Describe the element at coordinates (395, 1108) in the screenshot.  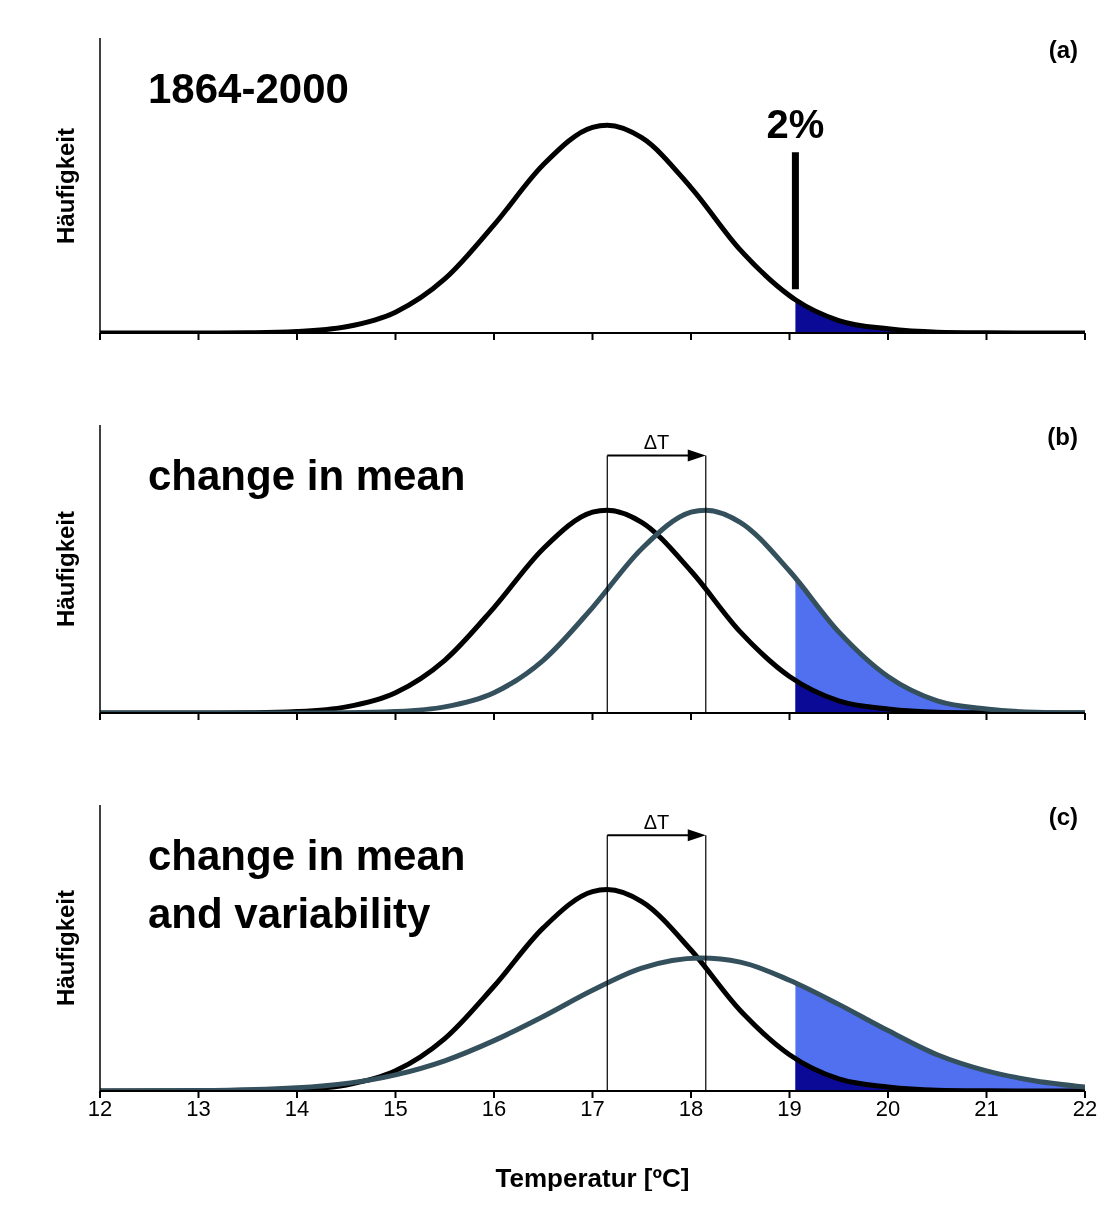
I see `x-tick-label: 15` at that location.